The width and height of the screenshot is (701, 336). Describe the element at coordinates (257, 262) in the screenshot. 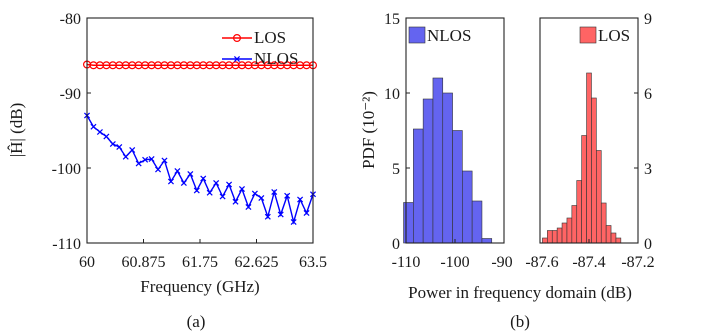

I see `panel-a-x-tick-label: 62.625` at that location.